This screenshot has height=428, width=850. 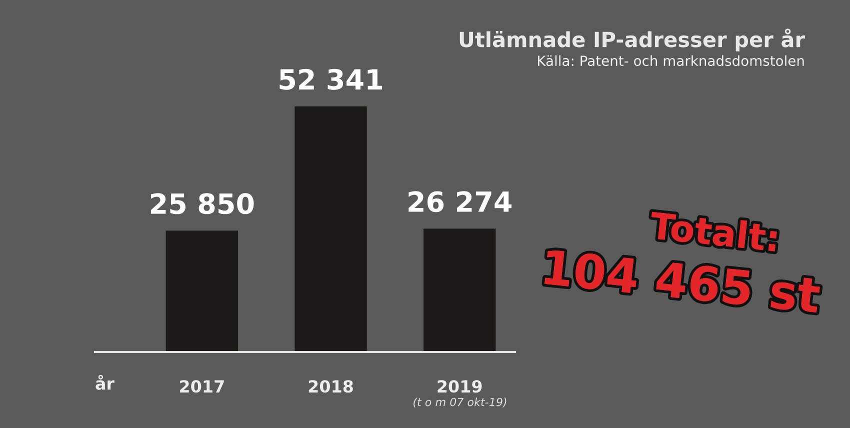 What do you see at coordinates (632, 40) in the screenshot?
I see `text: Utlämnade IP-adresser per år` at bounding box center [632, 40].